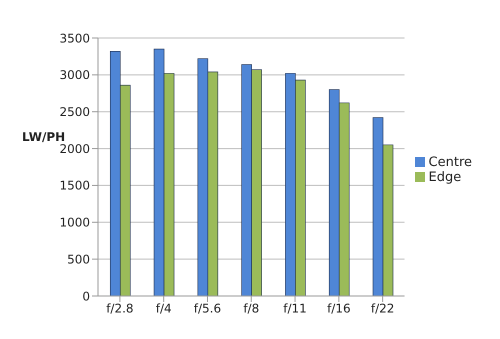  What do you see at coordinates (86, 296) in the screenshot?
I see `y-tick-label: 0` at bounding box center [86, 296].